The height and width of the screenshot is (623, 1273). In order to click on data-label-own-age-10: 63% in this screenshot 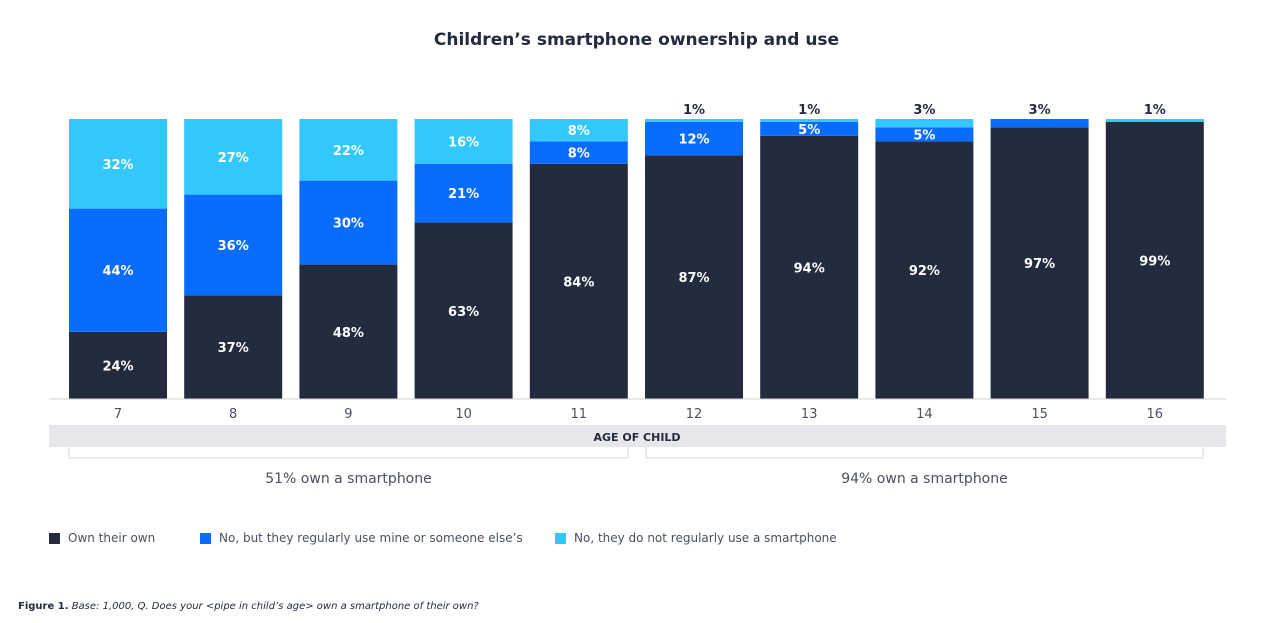, I will do `click(463, 312)`.